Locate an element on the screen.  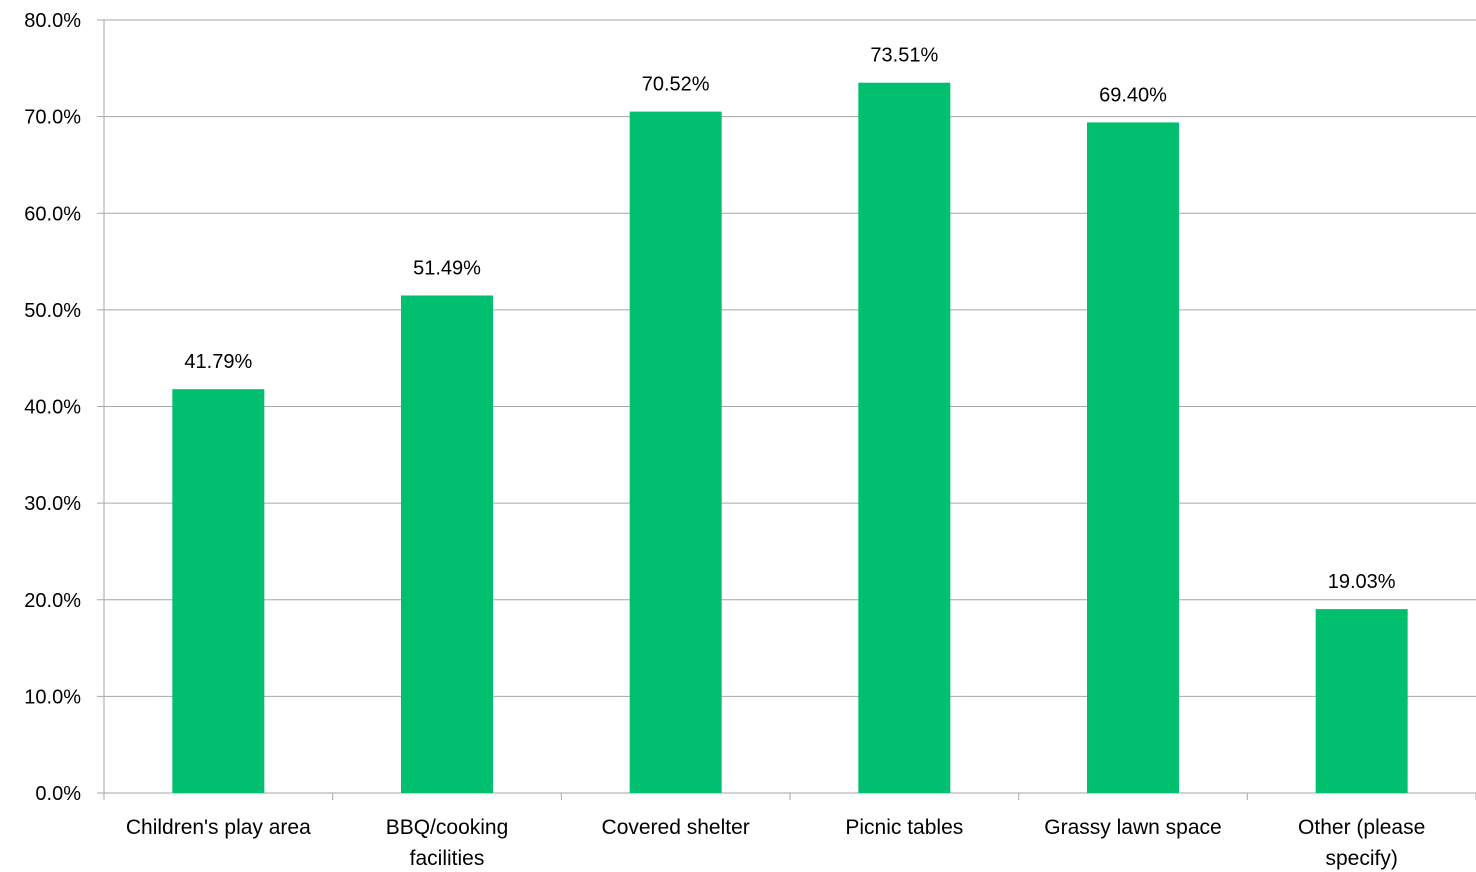
x-category-label: BBQ/cooking facilities is located at coordinates (447, 843).